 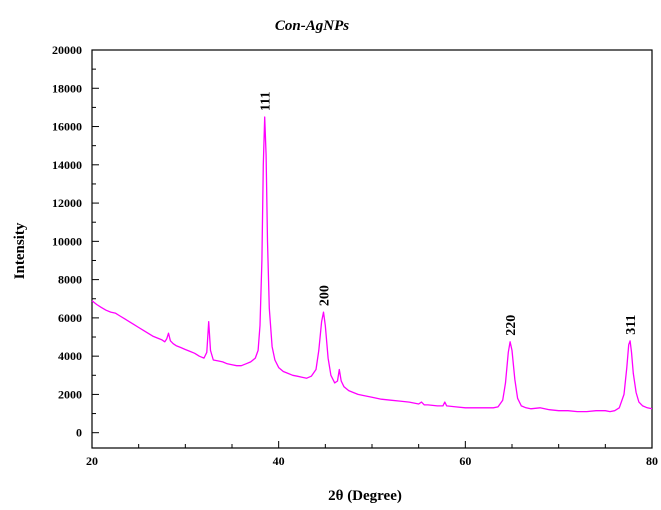 What do you see at coordinates (372, 454) in the screenshot?
I see `x-axis: 20 40 60 80` at bounding box center [372, 454].